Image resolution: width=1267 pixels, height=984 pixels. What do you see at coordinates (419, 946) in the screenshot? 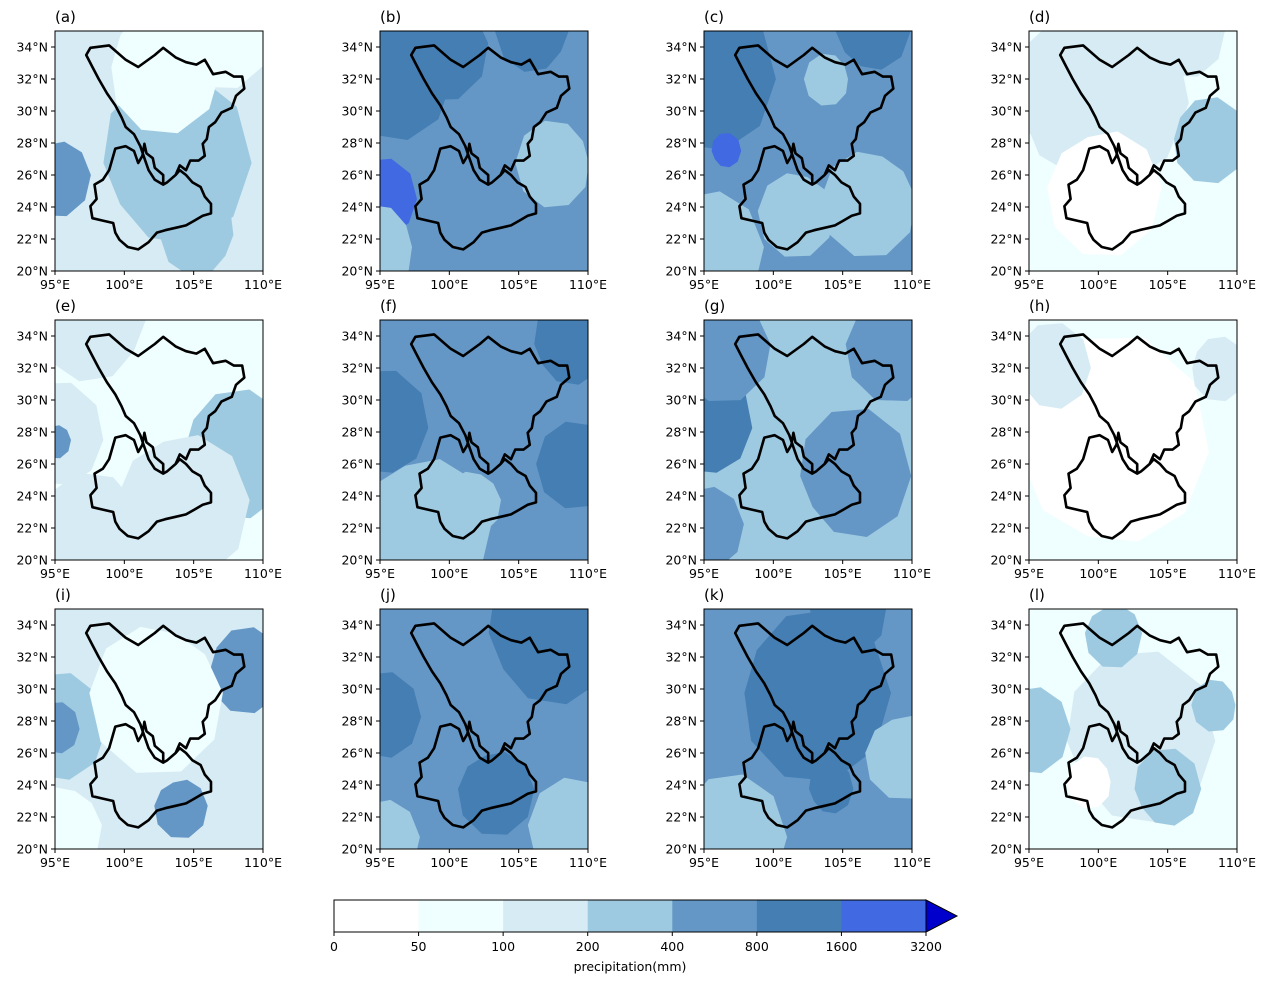
I see `colorbar-tick-label: 50` at bounding box center [419, 946].